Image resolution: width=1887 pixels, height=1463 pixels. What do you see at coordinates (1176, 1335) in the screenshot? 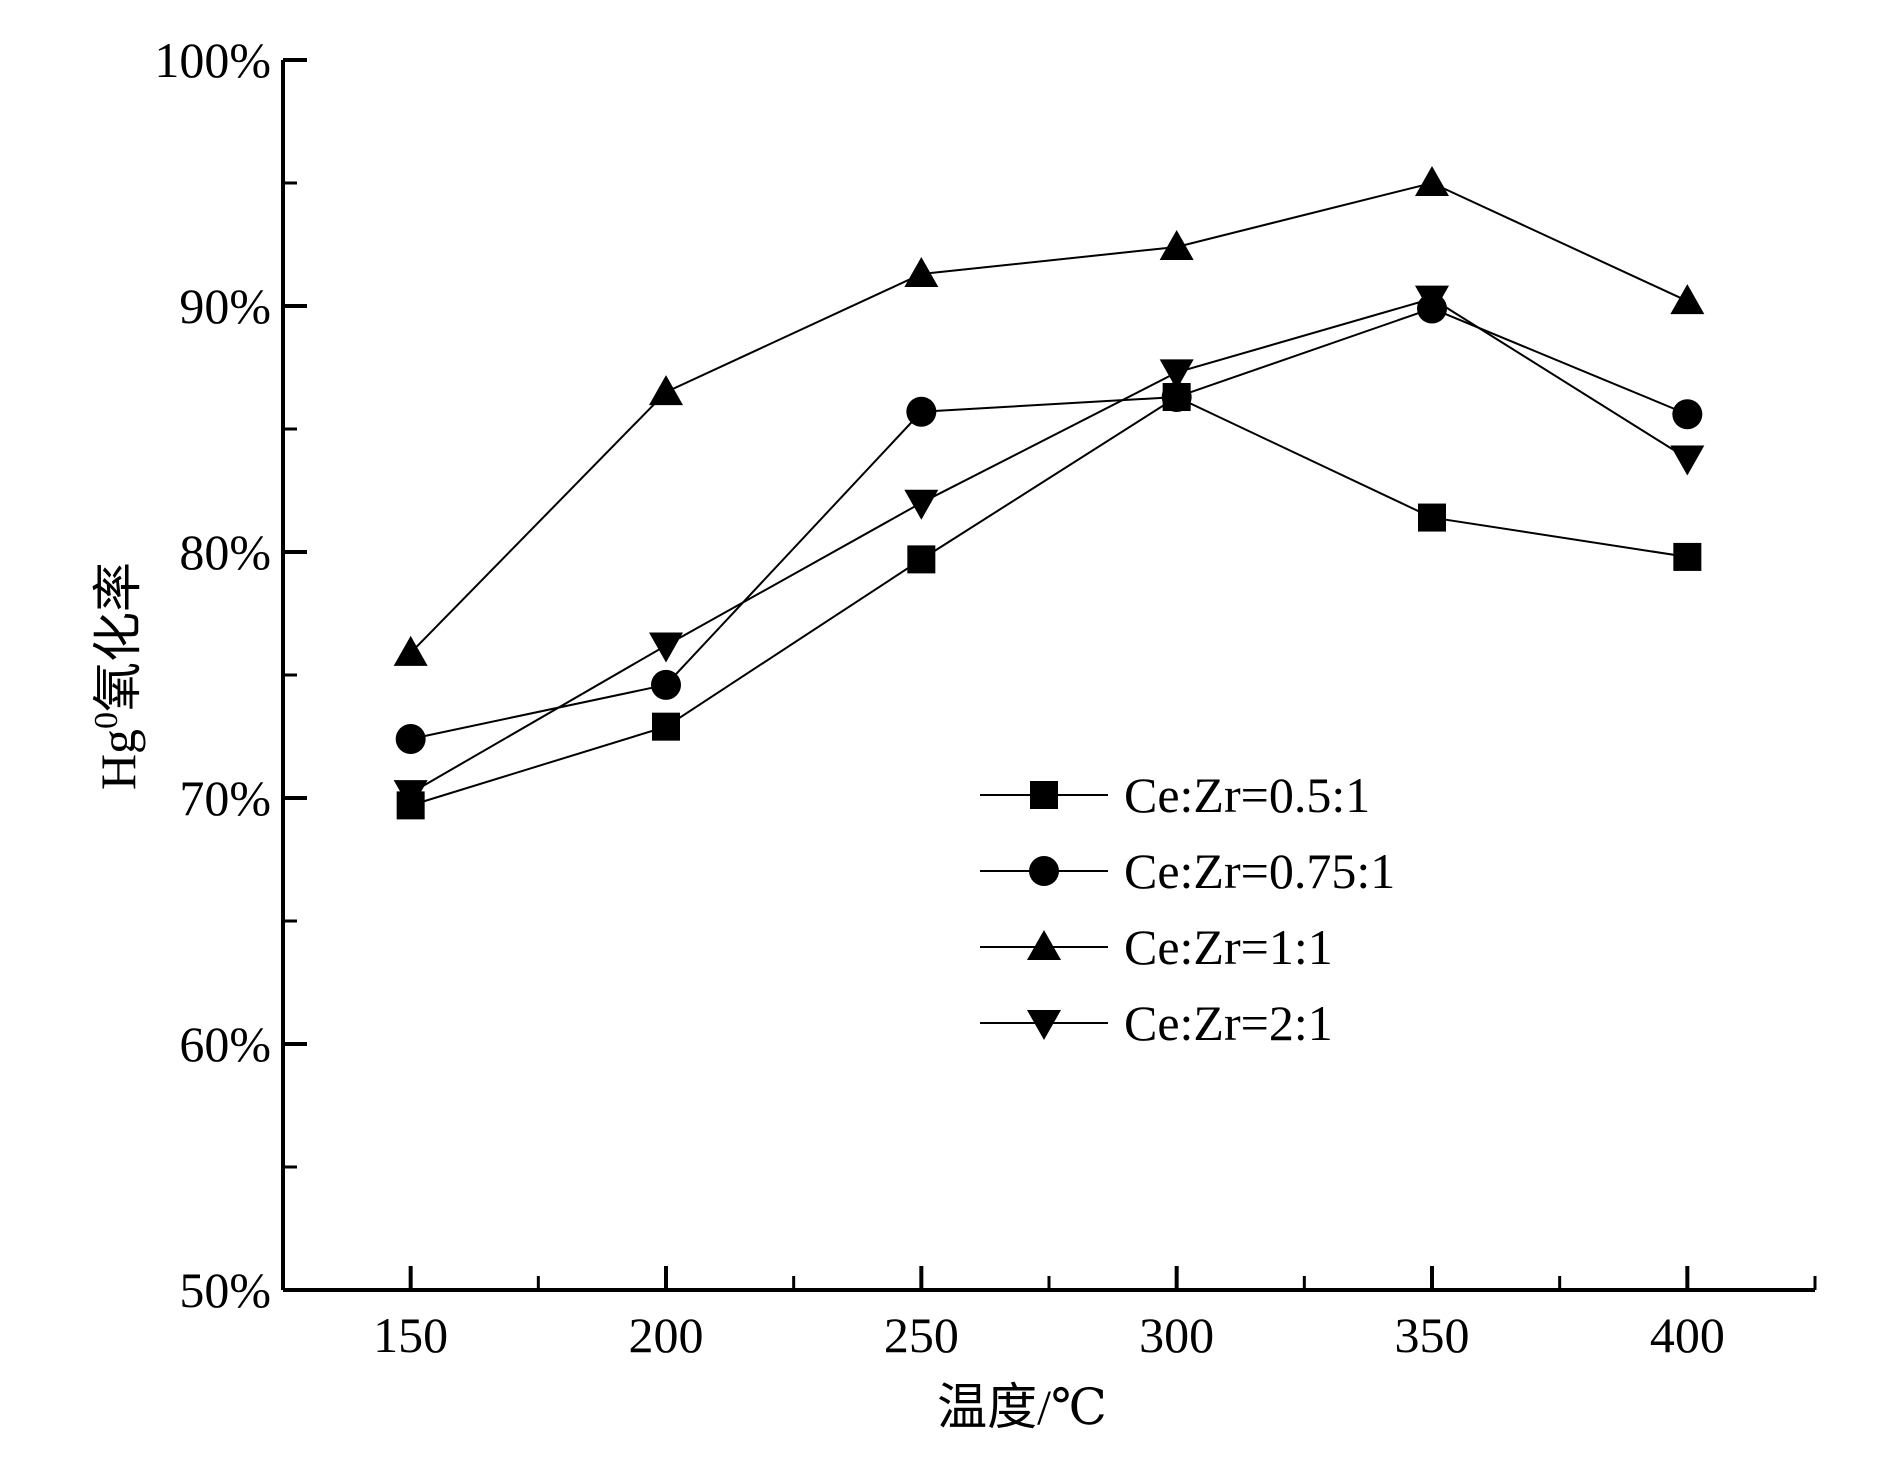
I see `x-tick-label: 300` at bounding box center [1176, 1335].